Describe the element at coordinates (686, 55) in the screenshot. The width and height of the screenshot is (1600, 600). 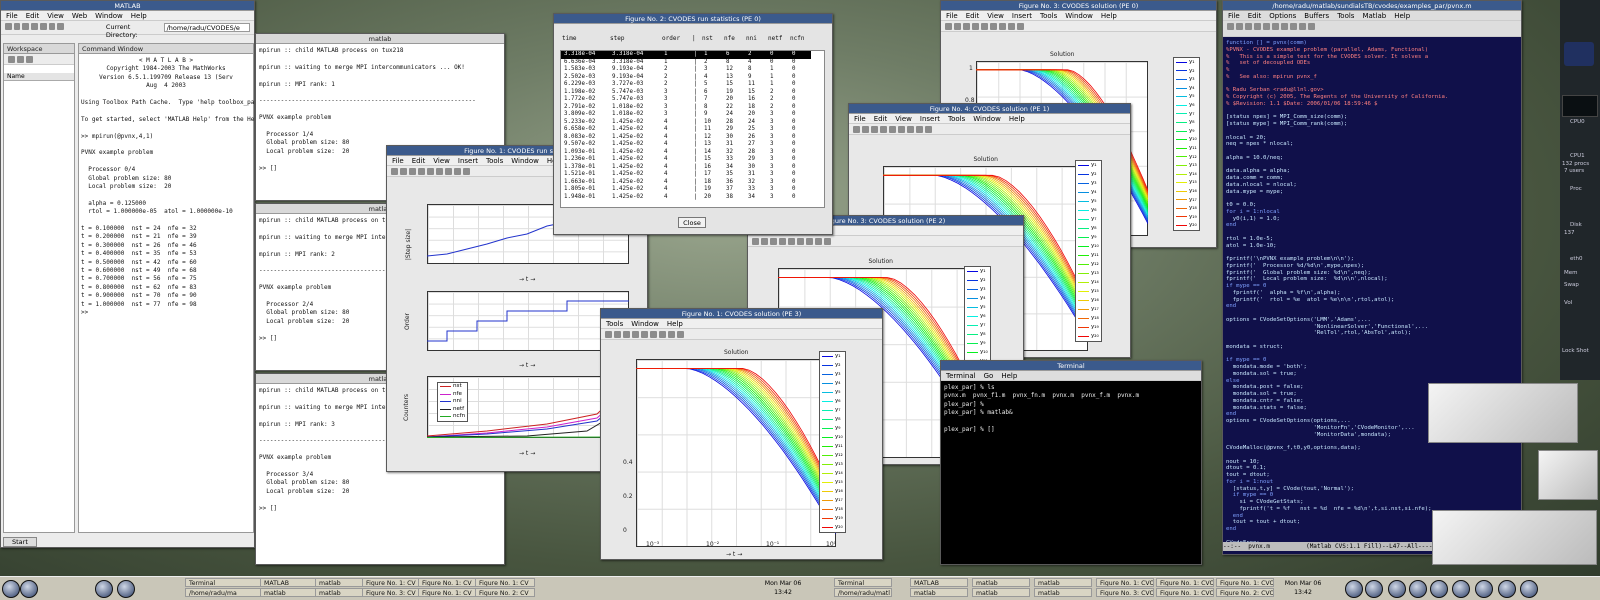
I see `stats-row: 3.318e-04 3.318e-04 1 | 1 6 2 0 0` at that location.